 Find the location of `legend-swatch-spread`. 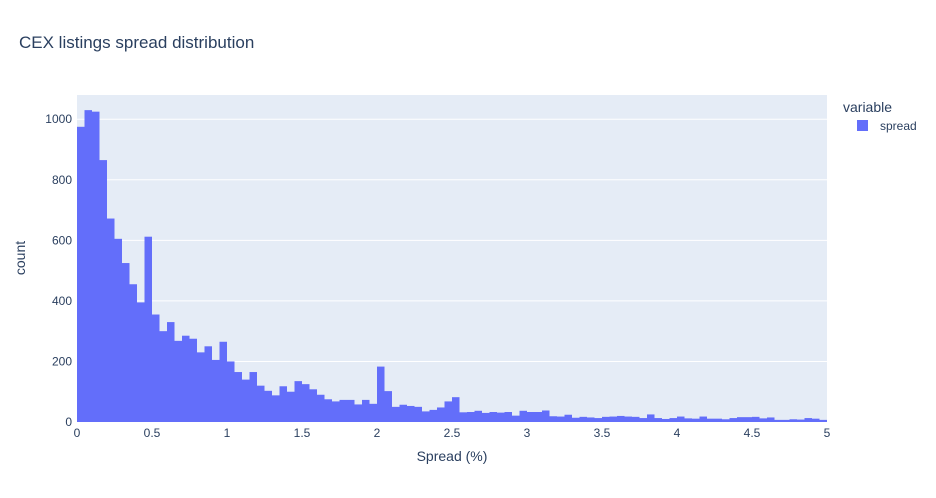

legend-swatch-spread is located at coordinates (862, 125).